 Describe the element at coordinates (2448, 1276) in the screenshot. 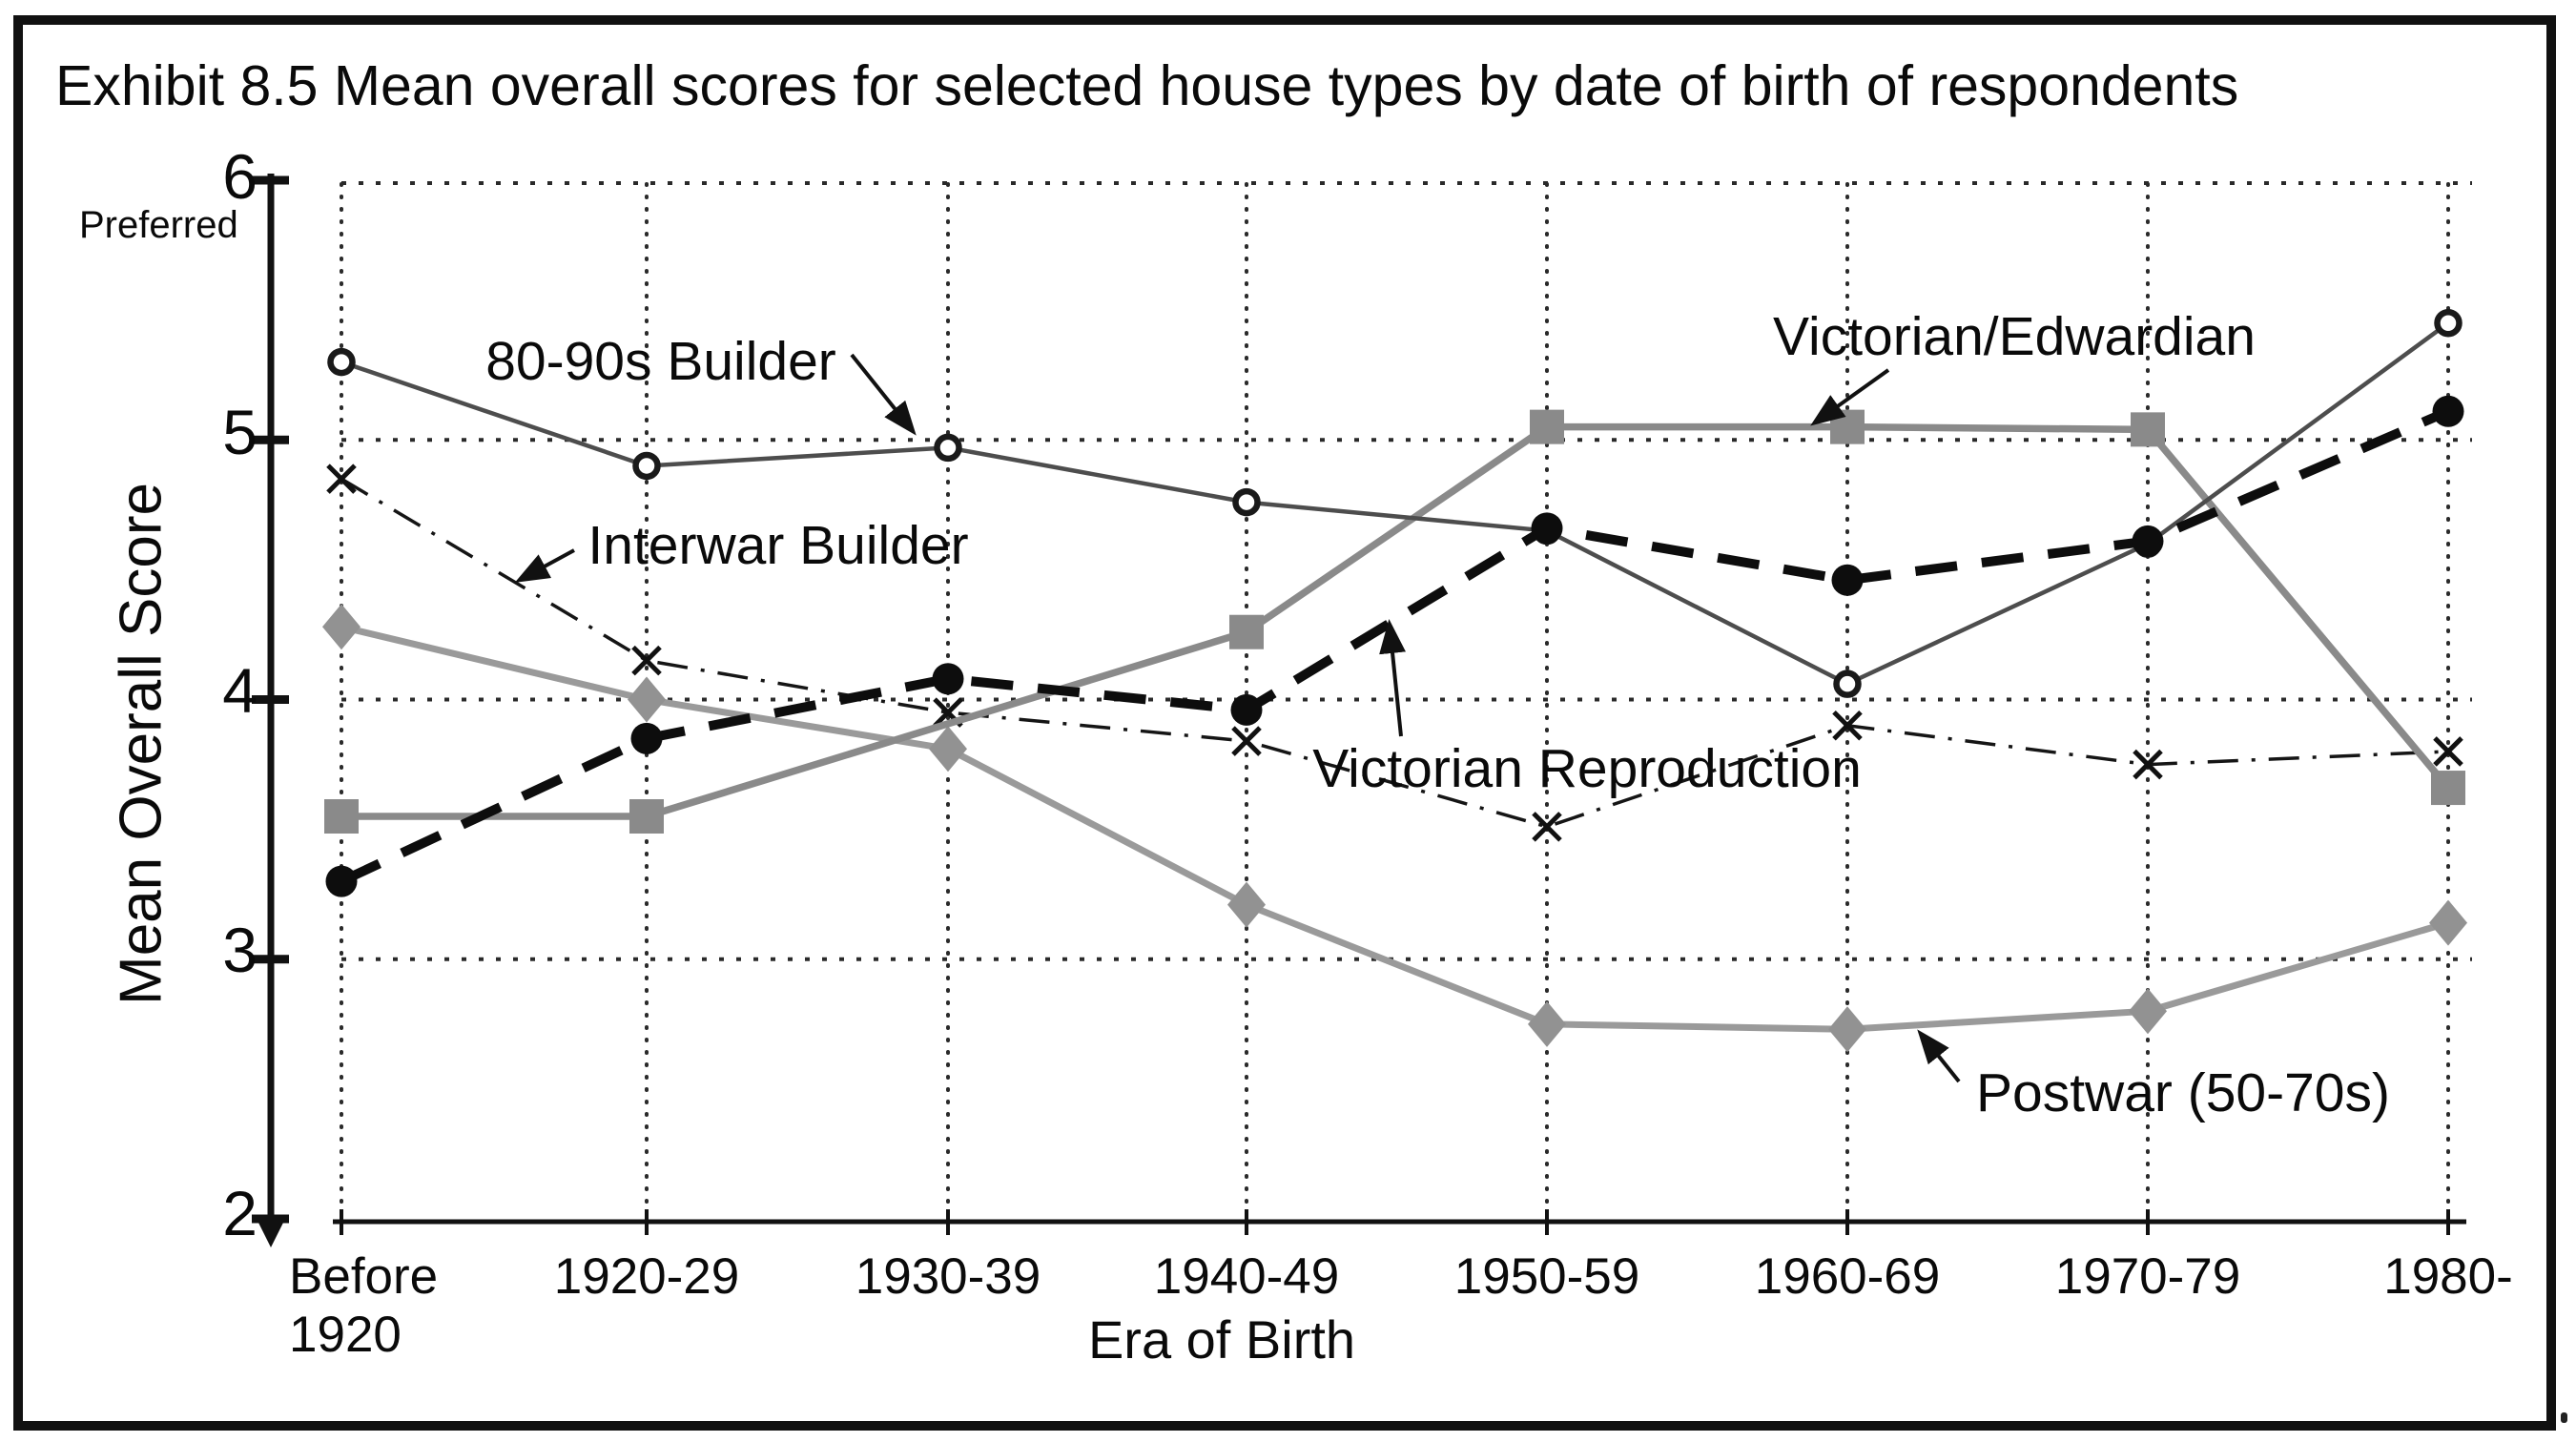

I see `x-tick-label-1980: 1980-` at that location.